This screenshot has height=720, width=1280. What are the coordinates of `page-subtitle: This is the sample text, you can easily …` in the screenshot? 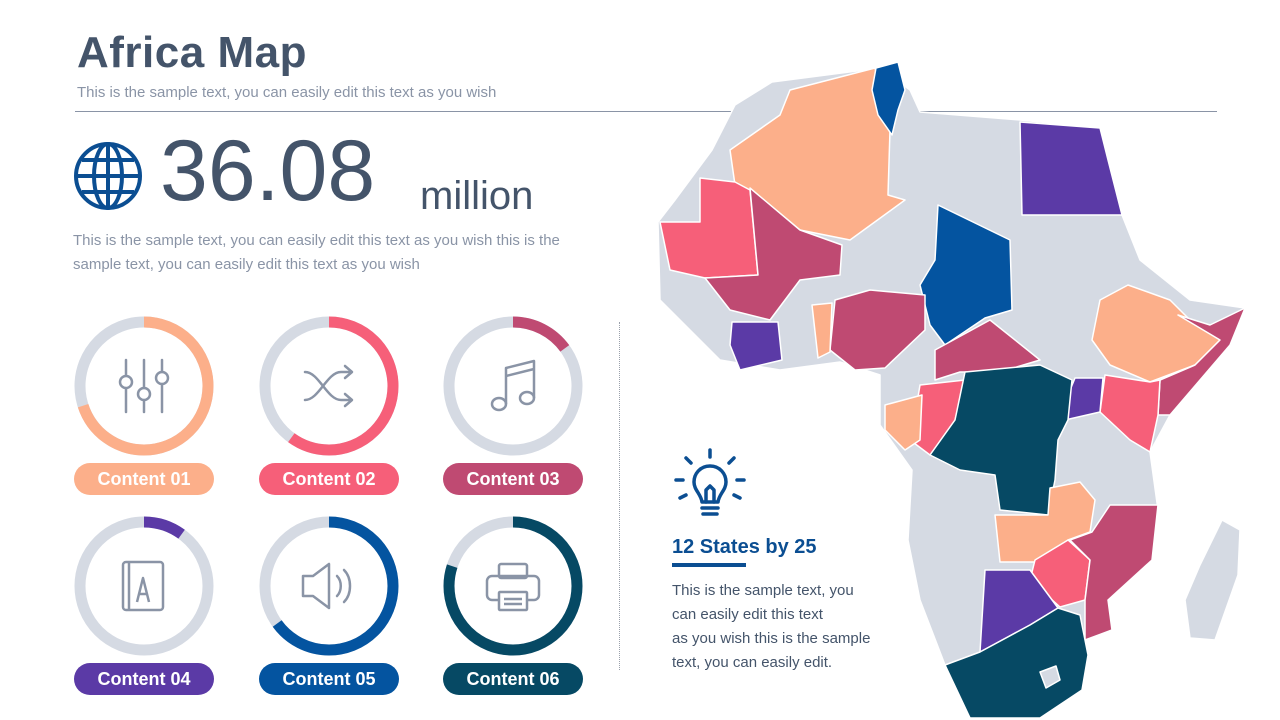 It's located at (287, 92).